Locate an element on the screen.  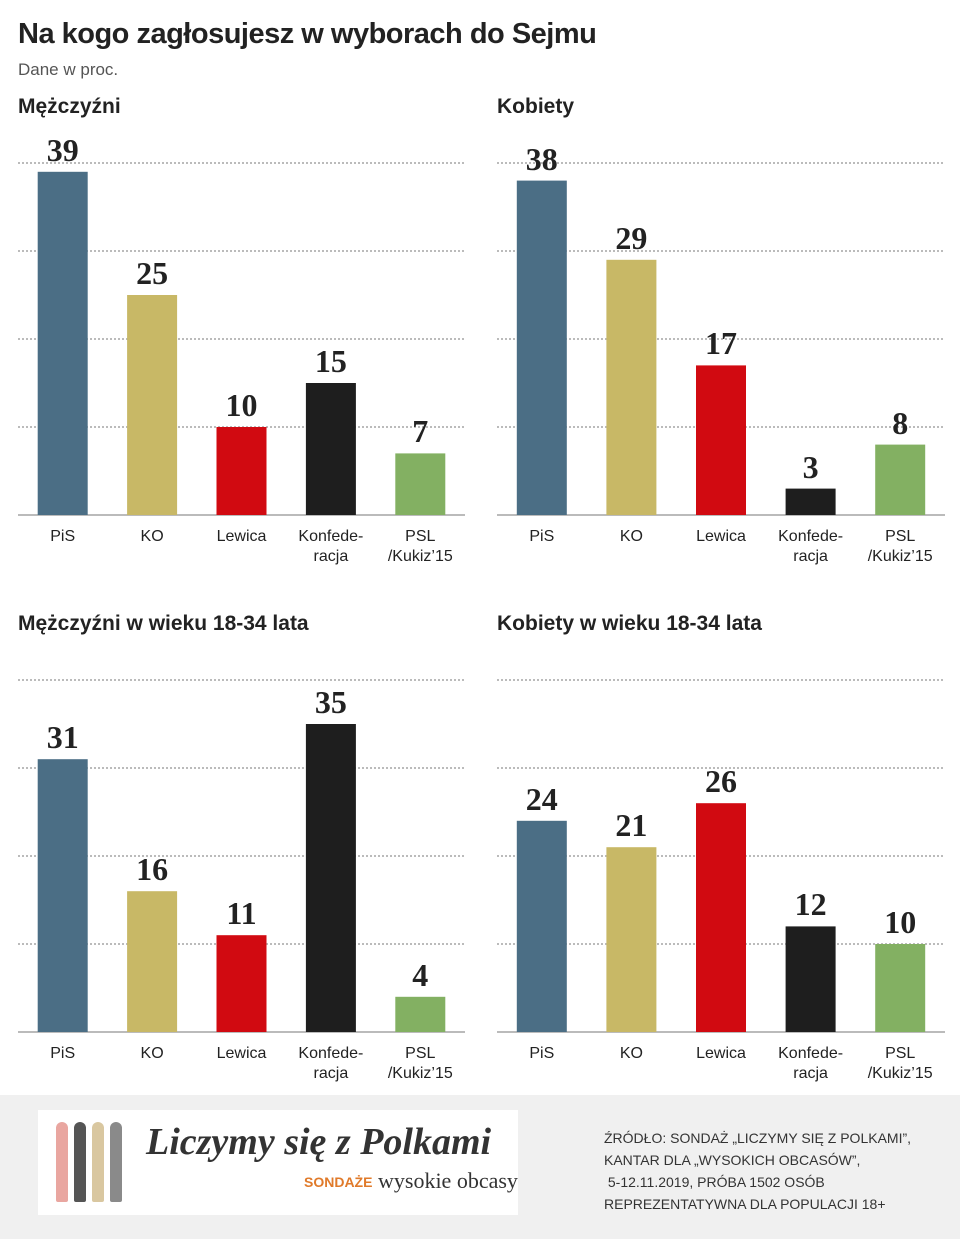
title: Na kogo zagłosujesz w wyborach do Sejmu is located at coordinates (307, 34).